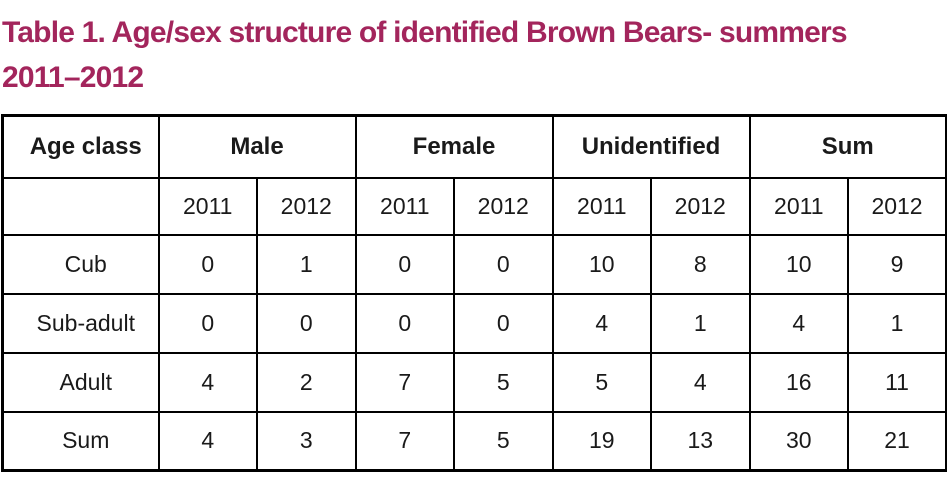  Describe the element at coordinates (405, 441) in the screenshot. I see `cell-sum-female-2011: 7` at that location.